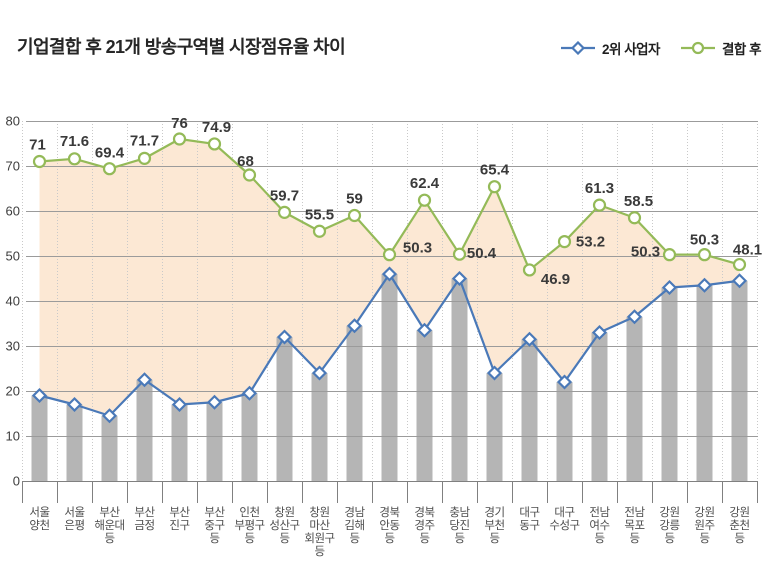 The image size is (768, 578). Describe the element at coordinates (704, 525) in the screenshot. I see `x-category-label: 강원 원주 등` at that location.